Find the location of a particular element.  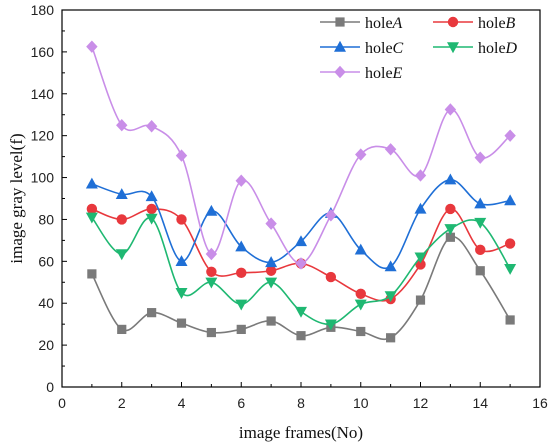

y-axis-title: image gray level(f) is located at coordinates (16, 198).